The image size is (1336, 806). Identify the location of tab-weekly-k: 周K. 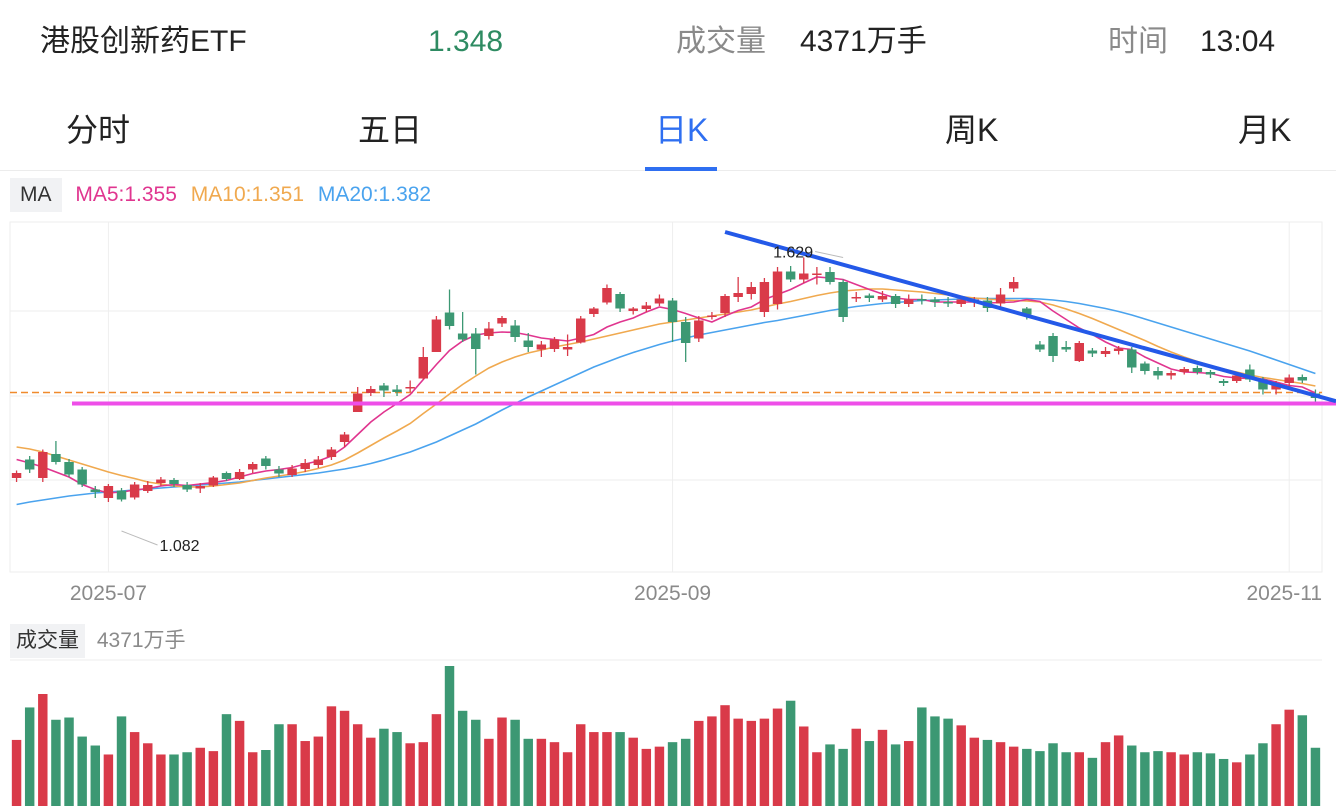
(972, 130).